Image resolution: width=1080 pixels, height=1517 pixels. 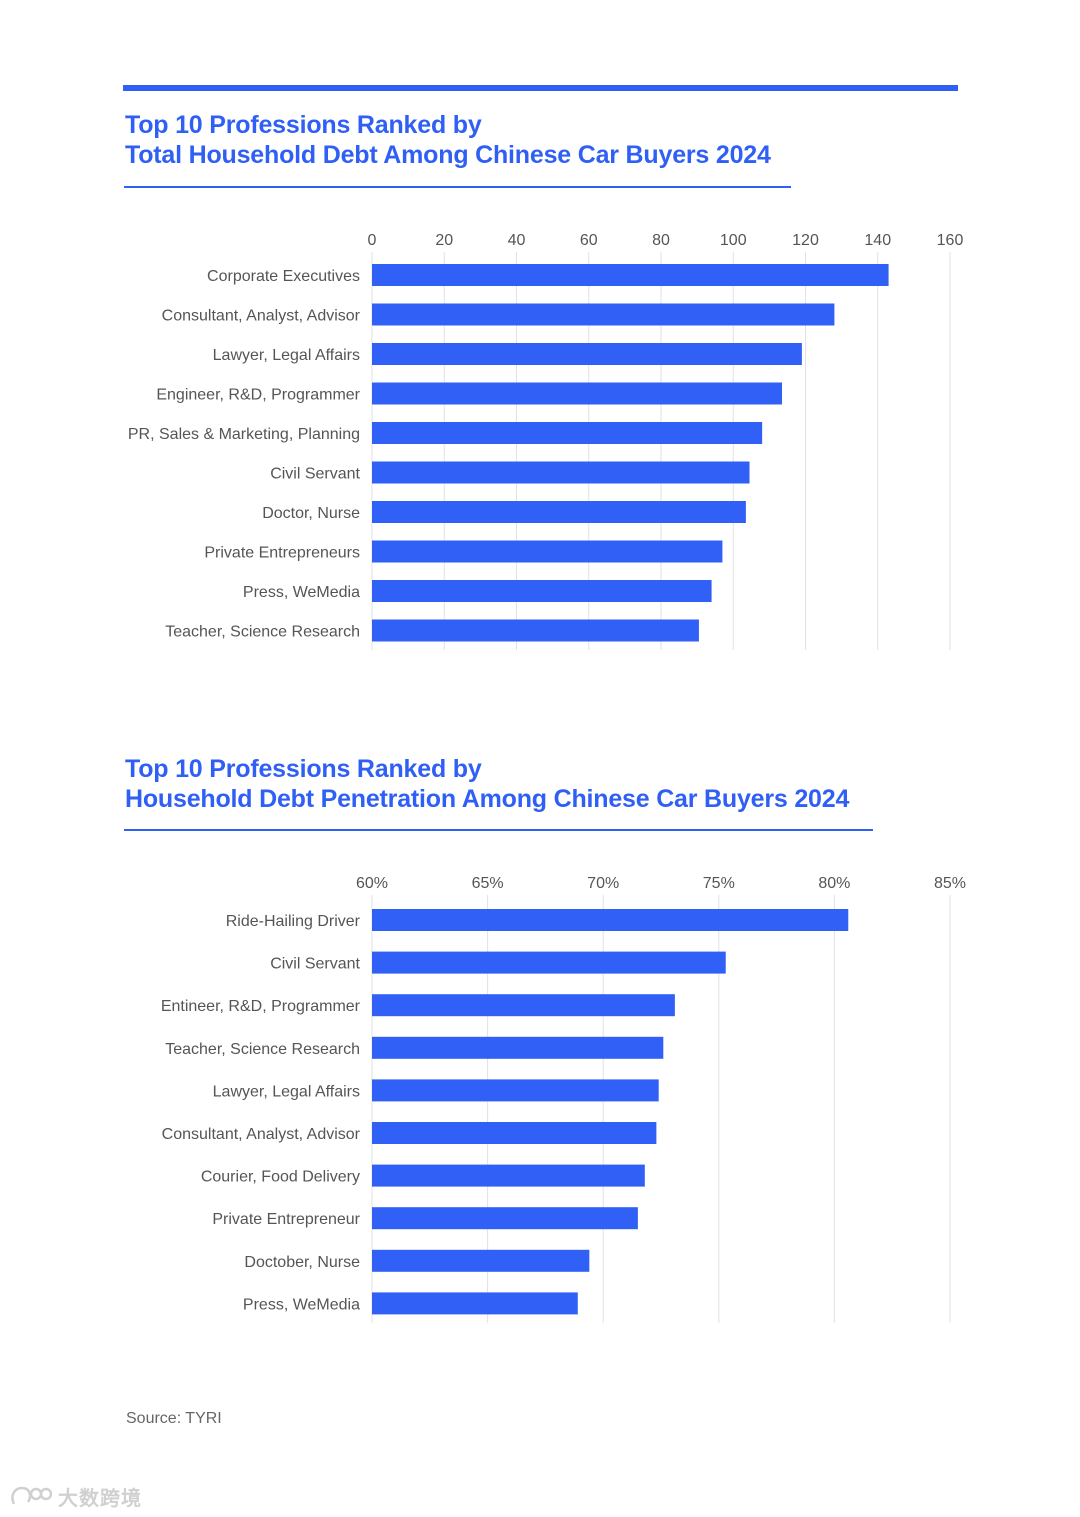 What do you see at coordinates (303, 769) in the screenshot?
I see `chart2-title-line1: Top 10 Professions Ranked by` at bounding box center [303, 769].